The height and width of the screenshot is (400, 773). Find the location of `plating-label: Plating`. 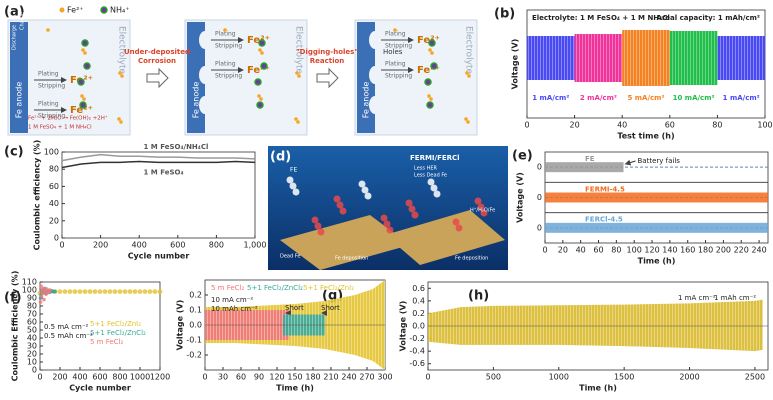

plating-label: Plating is located at coordinates (225, 64).